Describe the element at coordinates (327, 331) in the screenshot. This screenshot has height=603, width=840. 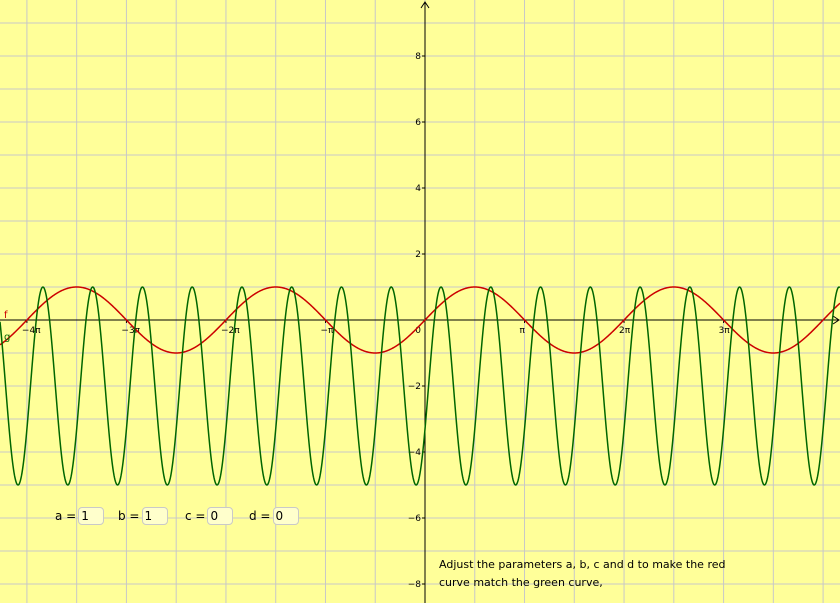
I see `x-tick-label: −π` at that location.